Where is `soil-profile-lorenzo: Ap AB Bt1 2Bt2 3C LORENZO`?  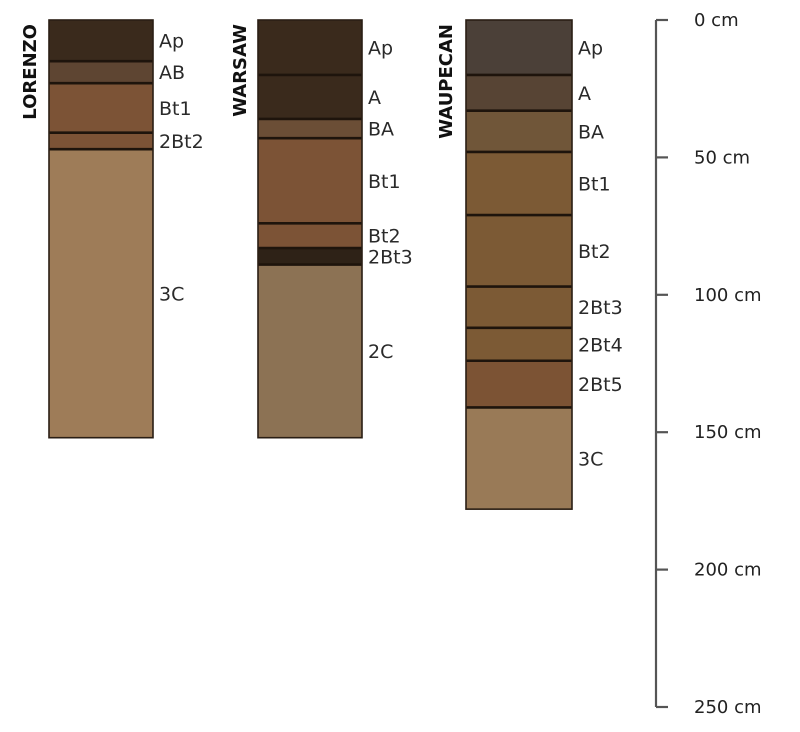 soil-profile-lorenzo: Ap AB Bt1 2Bt2 3C LORENZO is located at coordinates (112, 229).